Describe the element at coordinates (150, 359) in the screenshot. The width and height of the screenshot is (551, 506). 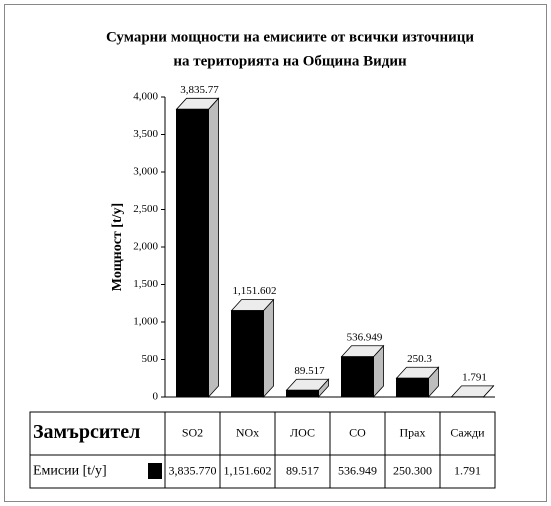
I see `y-tick-label: 500` at that location.